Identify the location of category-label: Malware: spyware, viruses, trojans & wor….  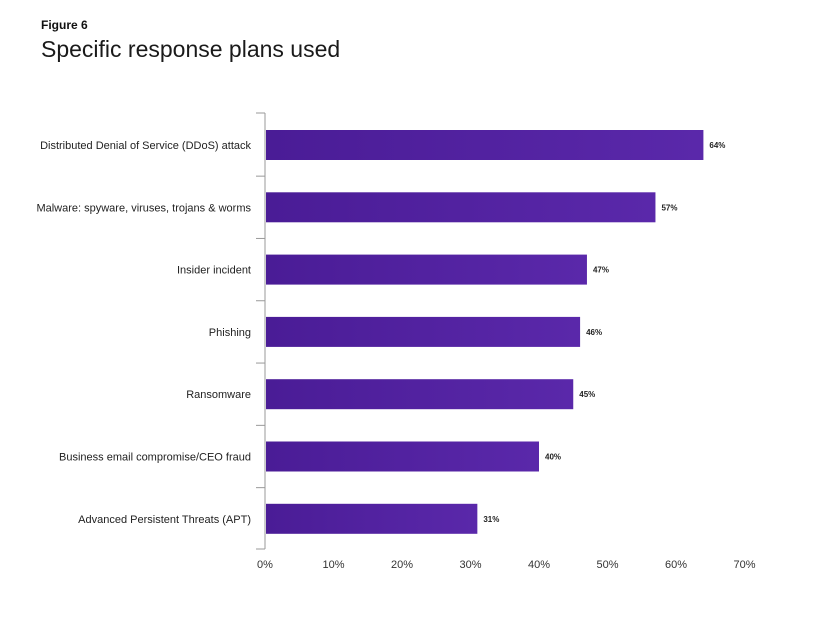
(143, 208).